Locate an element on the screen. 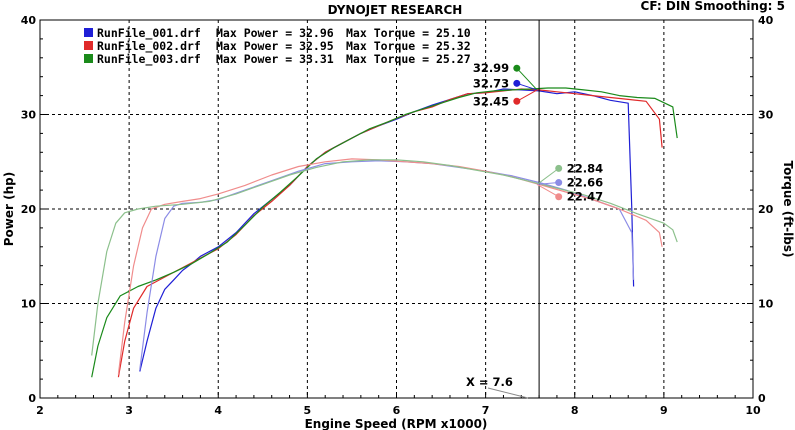  torque-marker-value: 22.47 is located at coordinates (585, 197).